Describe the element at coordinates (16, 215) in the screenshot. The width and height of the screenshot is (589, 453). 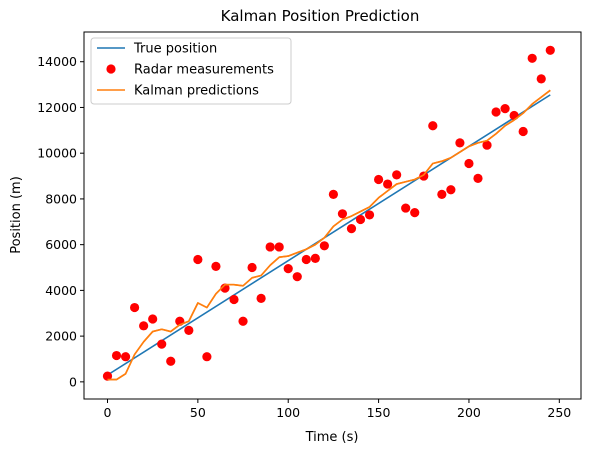
I see `y-axis-title: Position (m)` at that location.